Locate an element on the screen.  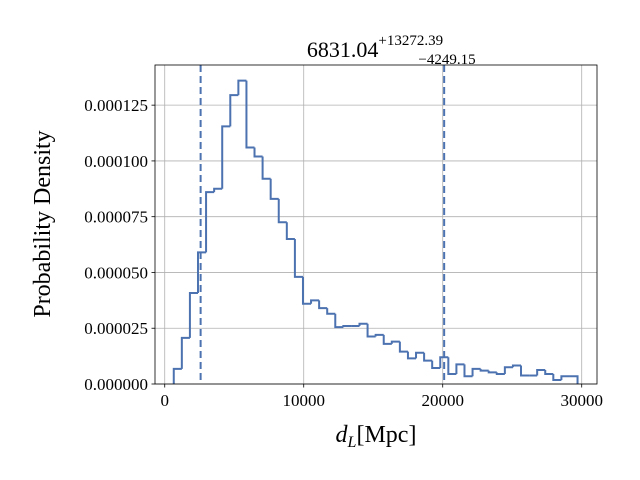
y-tick-label: 0.000100 is located at coordinates (116, 161).